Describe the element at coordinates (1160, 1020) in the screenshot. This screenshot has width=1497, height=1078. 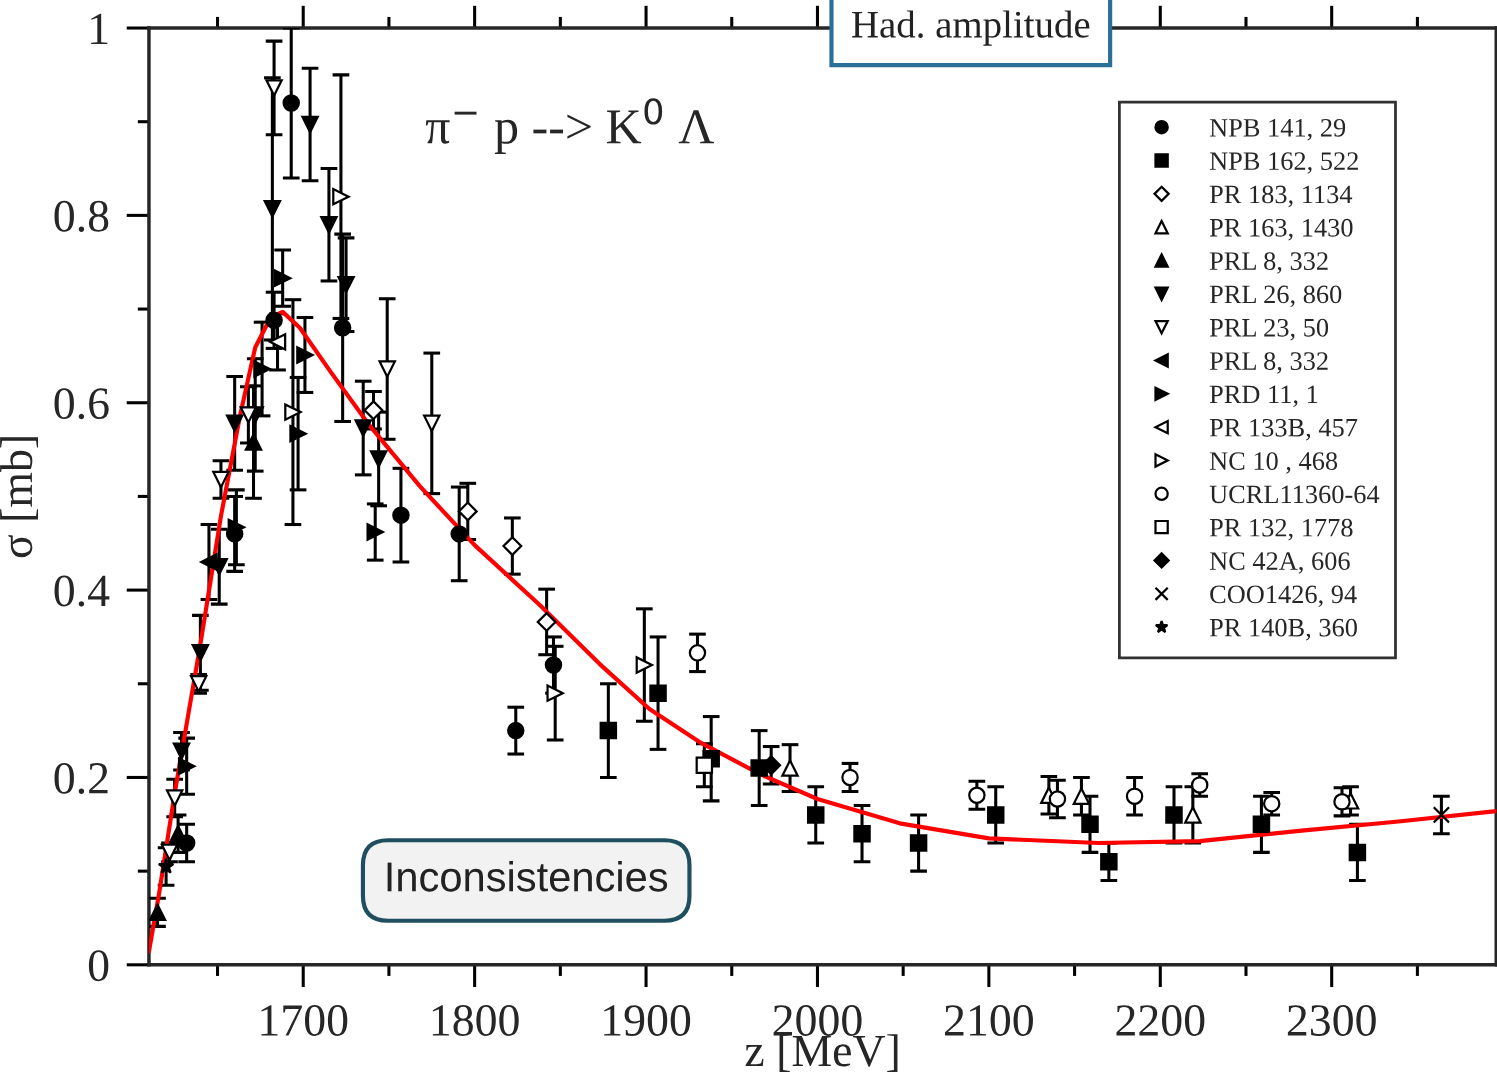
I see `x-tick-label: 2200` at that location.